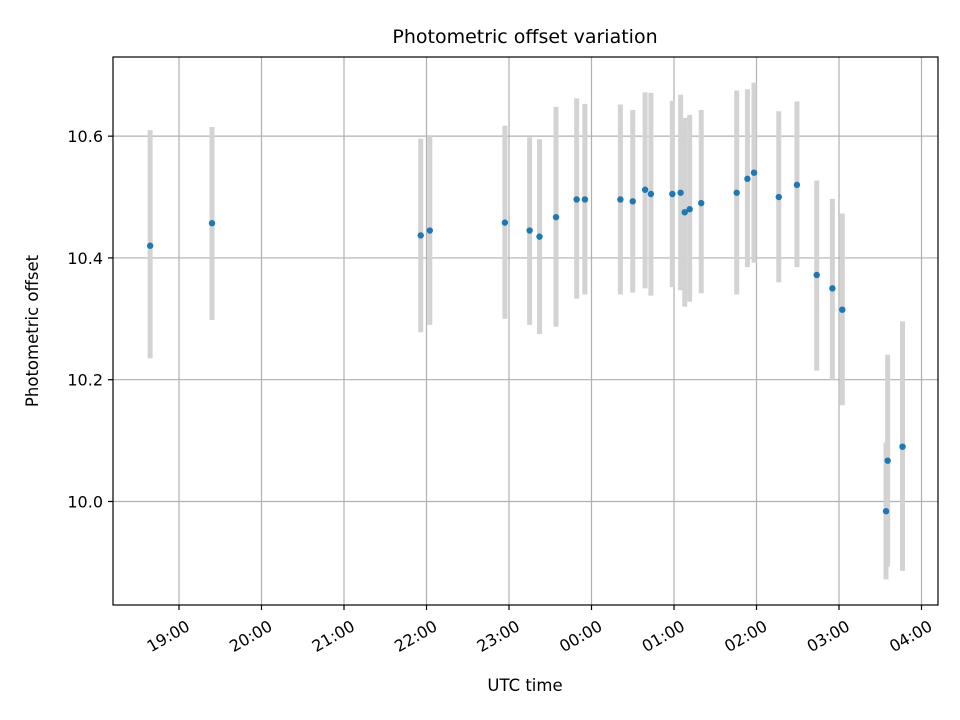  What do you see at coordinates (524, 685) in the screenshot?
I see `x-axis-label: UTC time` at bounding box center [524, 685].